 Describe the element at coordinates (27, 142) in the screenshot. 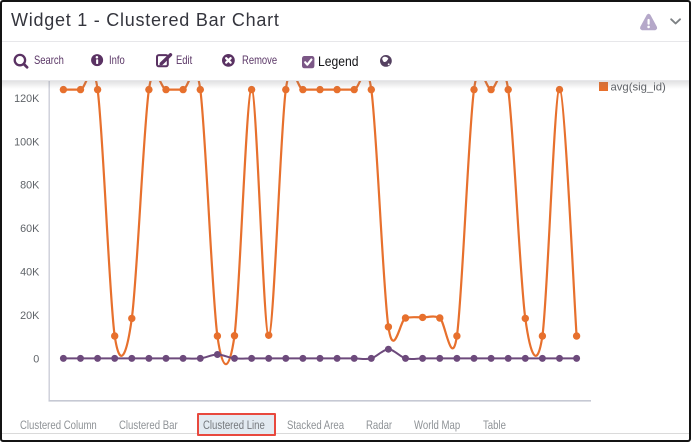

I see `svg-text: 100K` at that location.